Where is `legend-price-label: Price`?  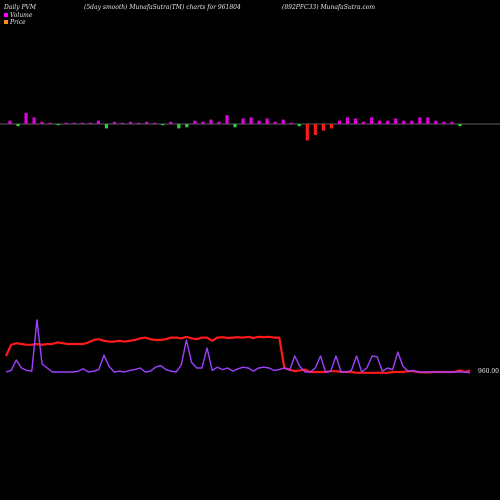
legend-price-label: Price is located at coordinates (17, 22).